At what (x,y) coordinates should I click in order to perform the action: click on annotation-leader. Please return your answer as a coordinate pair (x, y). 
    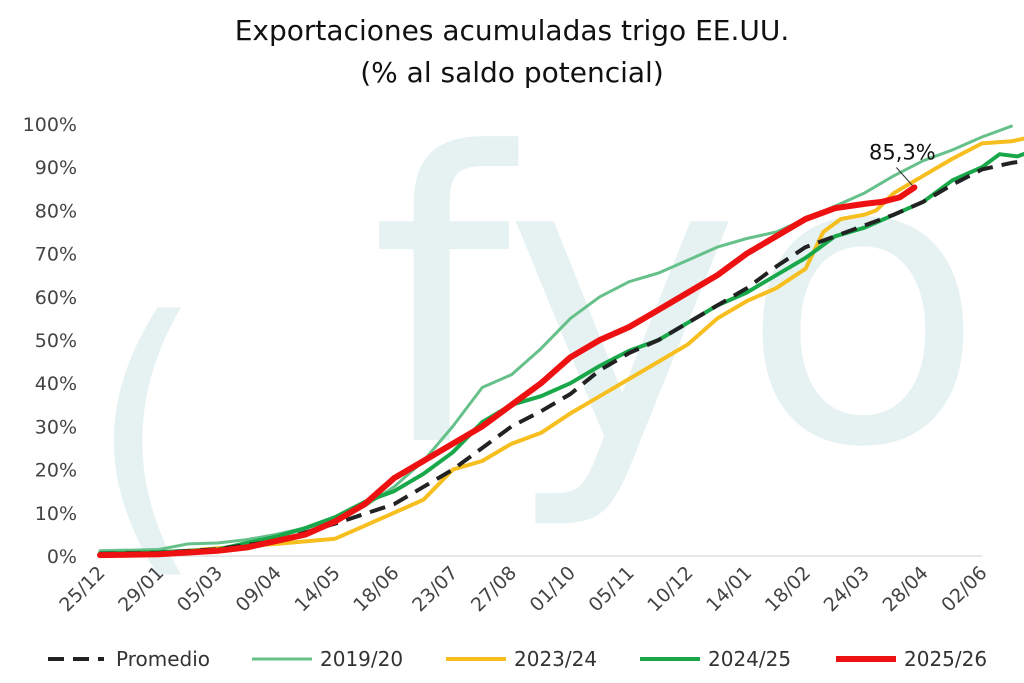
    Looking at the image, I should click on (904, 176).